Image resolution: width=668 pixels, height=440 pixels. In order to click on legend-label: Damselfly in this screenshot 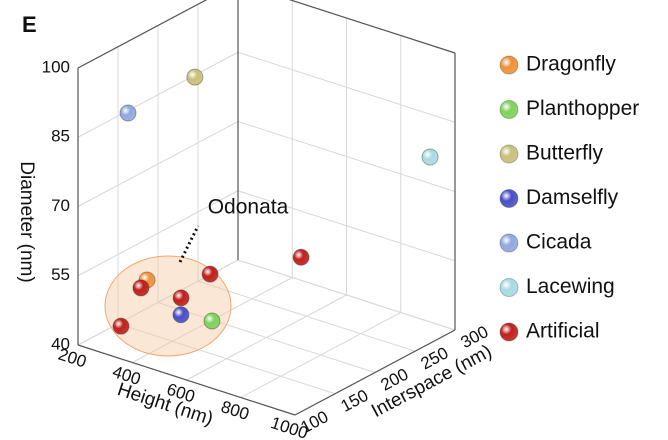, I will do `click(572, 197)`.